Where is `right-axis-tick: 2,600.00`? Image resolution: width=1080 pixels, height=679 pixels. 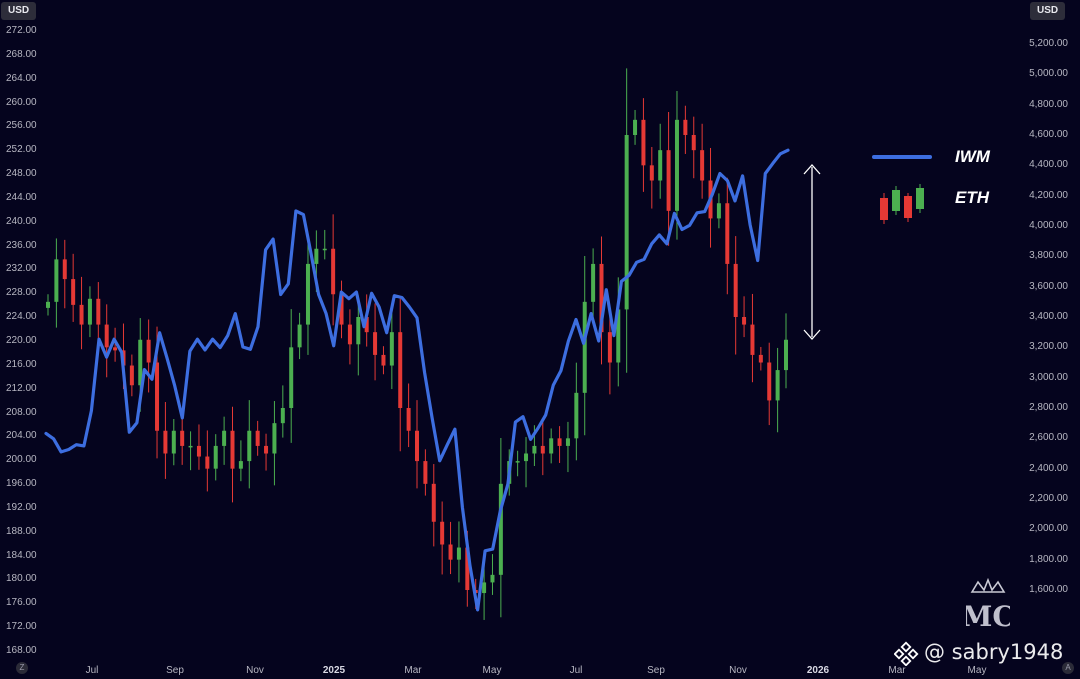 right-axis-tick: 2,600.00 is located at coordinates (1048, 438).